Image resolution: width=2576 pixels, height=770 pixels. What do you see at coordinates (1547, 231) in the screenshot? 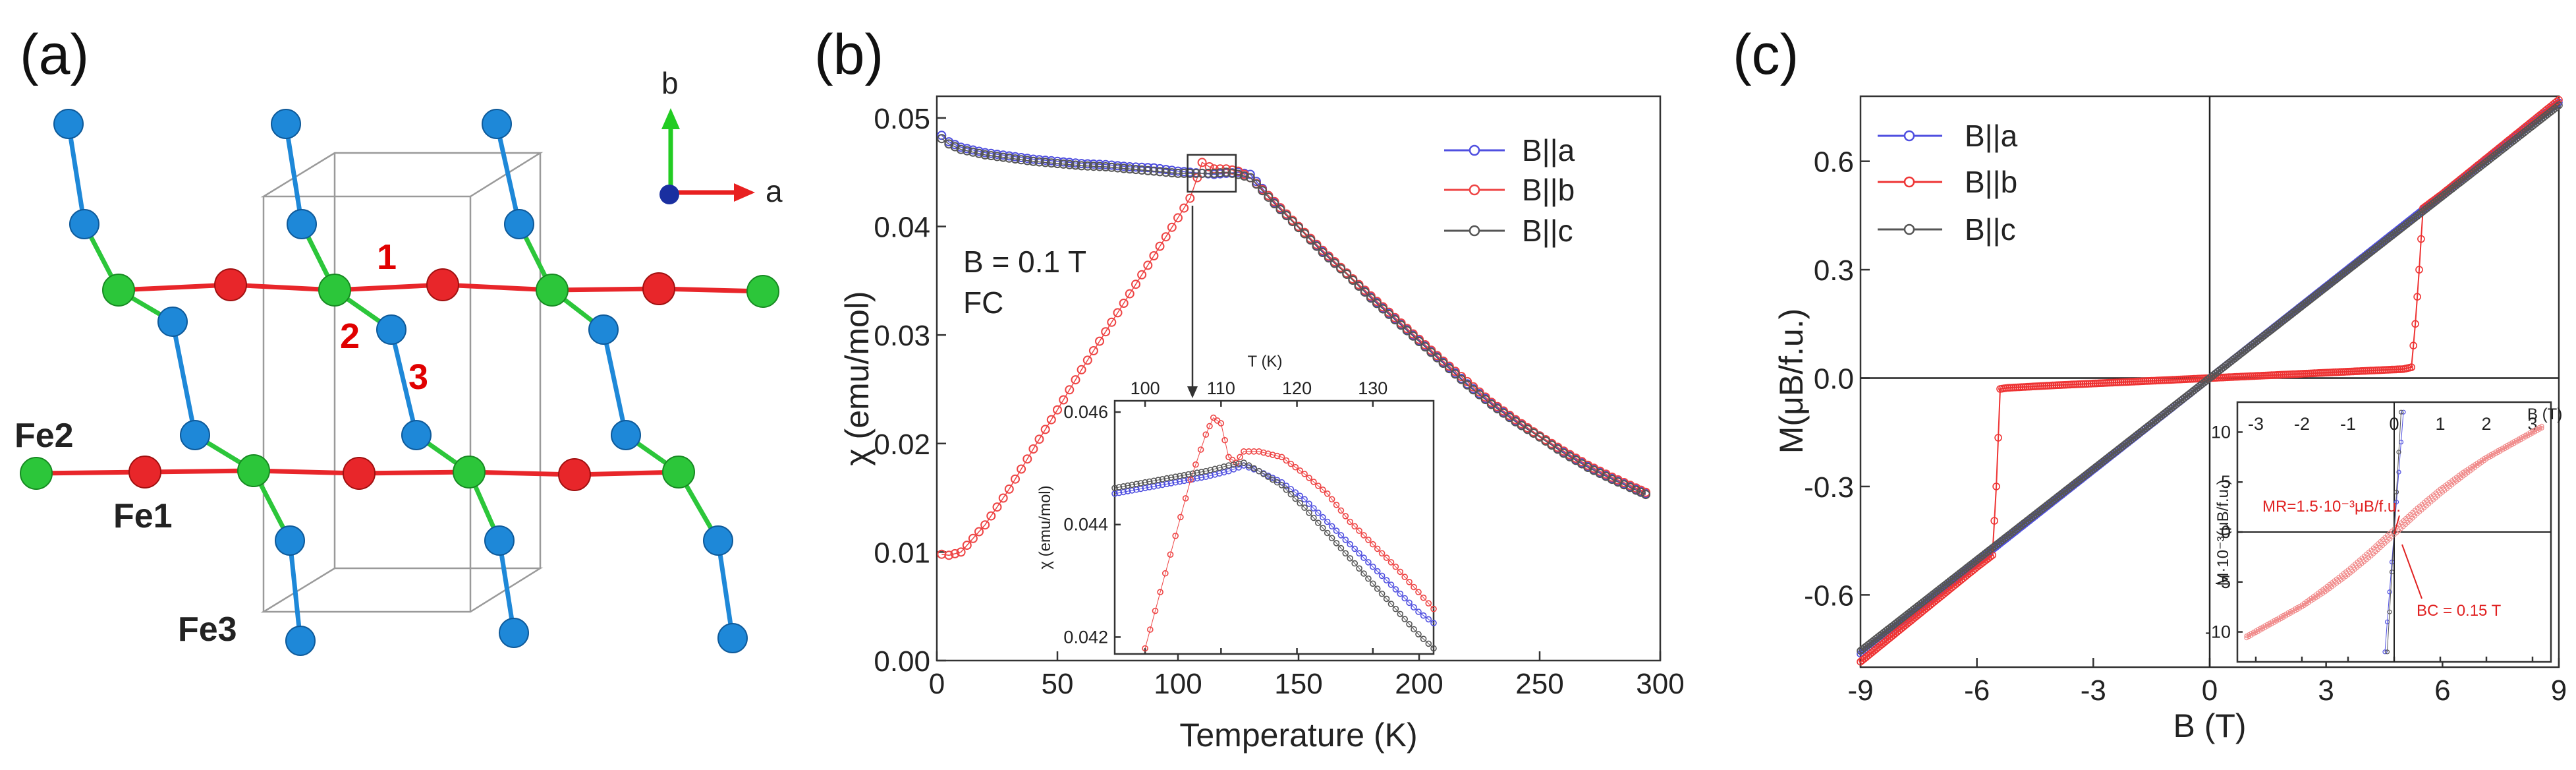
I see `legend-b-label-c: B||c` at bounding box center [1547, 231].